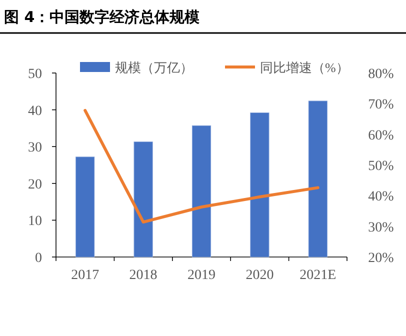  Describe the element at coordinates (35, 184) in the screenshot. I see `y-tick-label: 20` at that location.